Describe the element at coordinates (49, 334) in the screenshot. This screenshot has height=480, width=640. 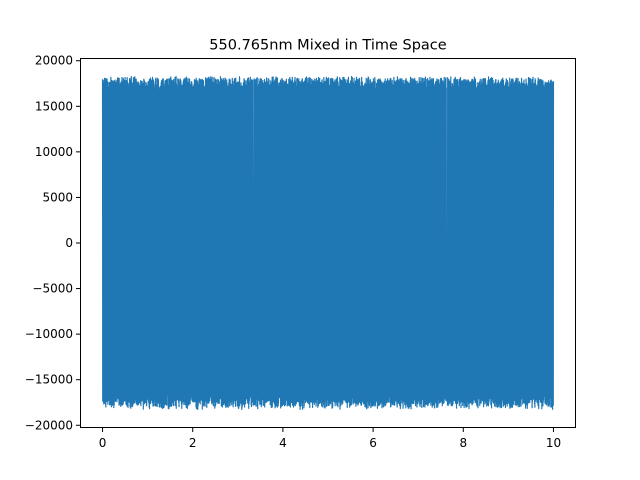
I see `y-tick-label: −10000` at that location.